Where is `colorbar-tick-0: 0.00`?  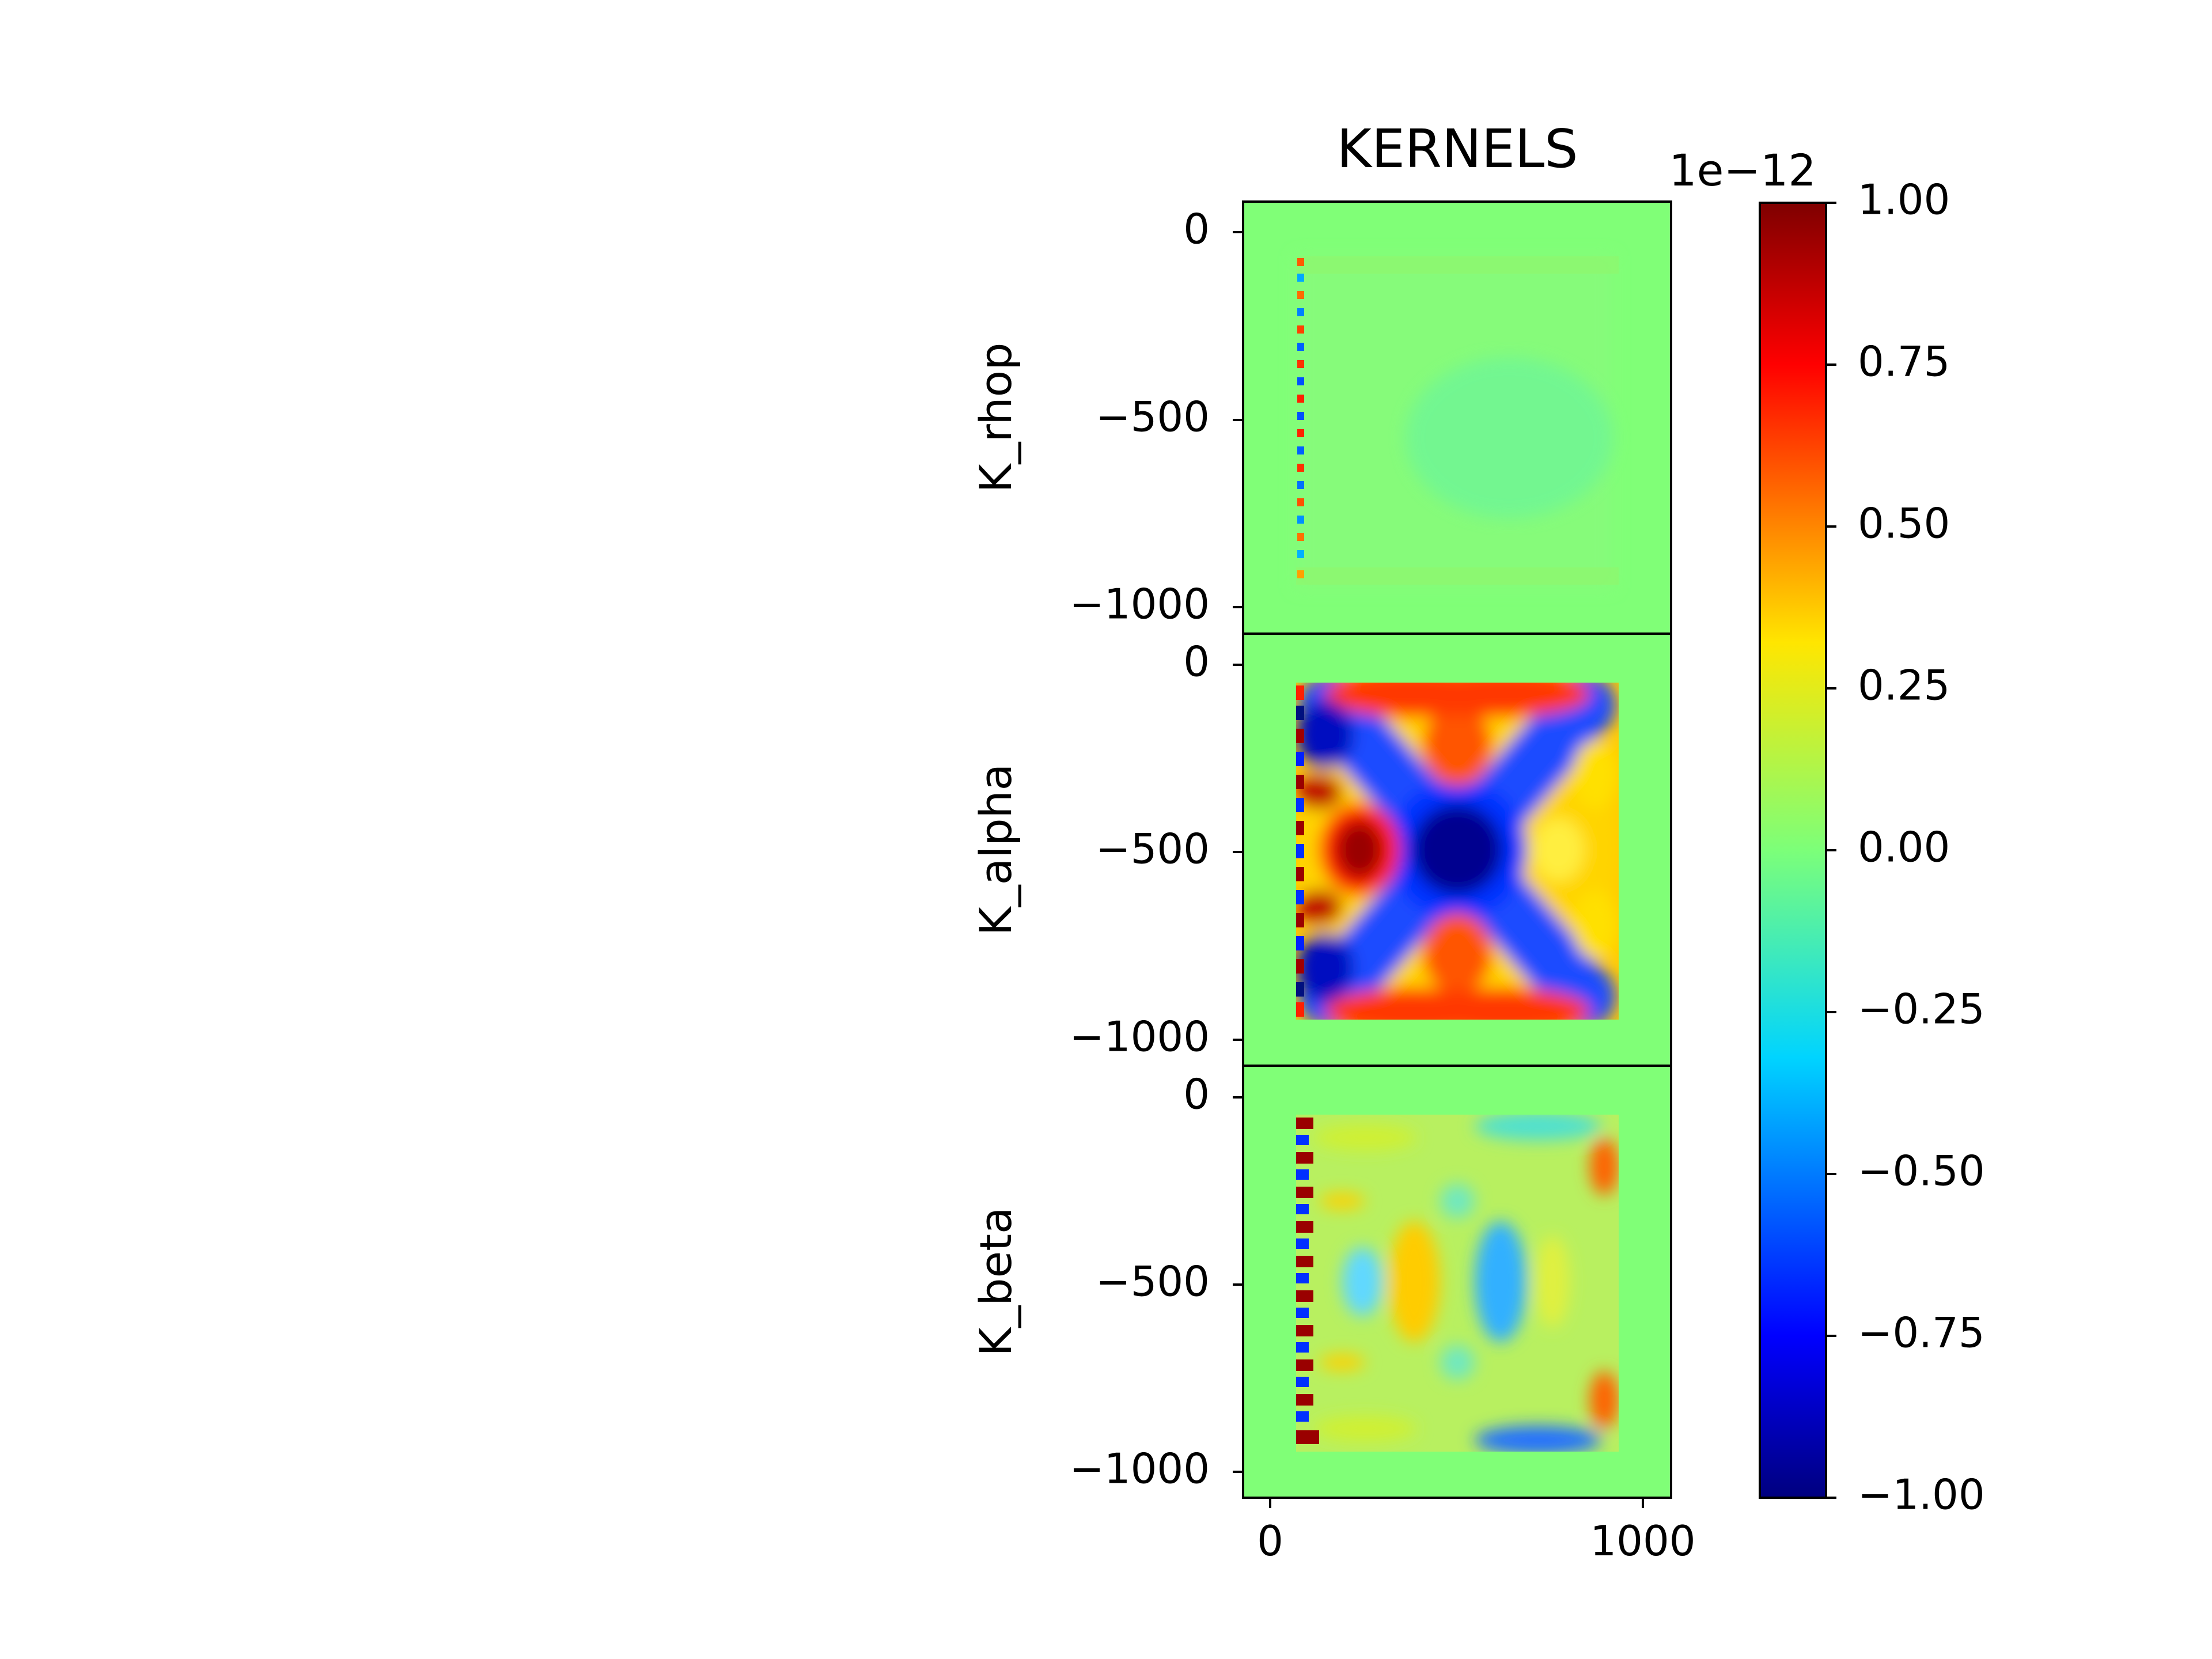
colorbar-tick-0: 0.00 is located at coordinates (1904, 847).